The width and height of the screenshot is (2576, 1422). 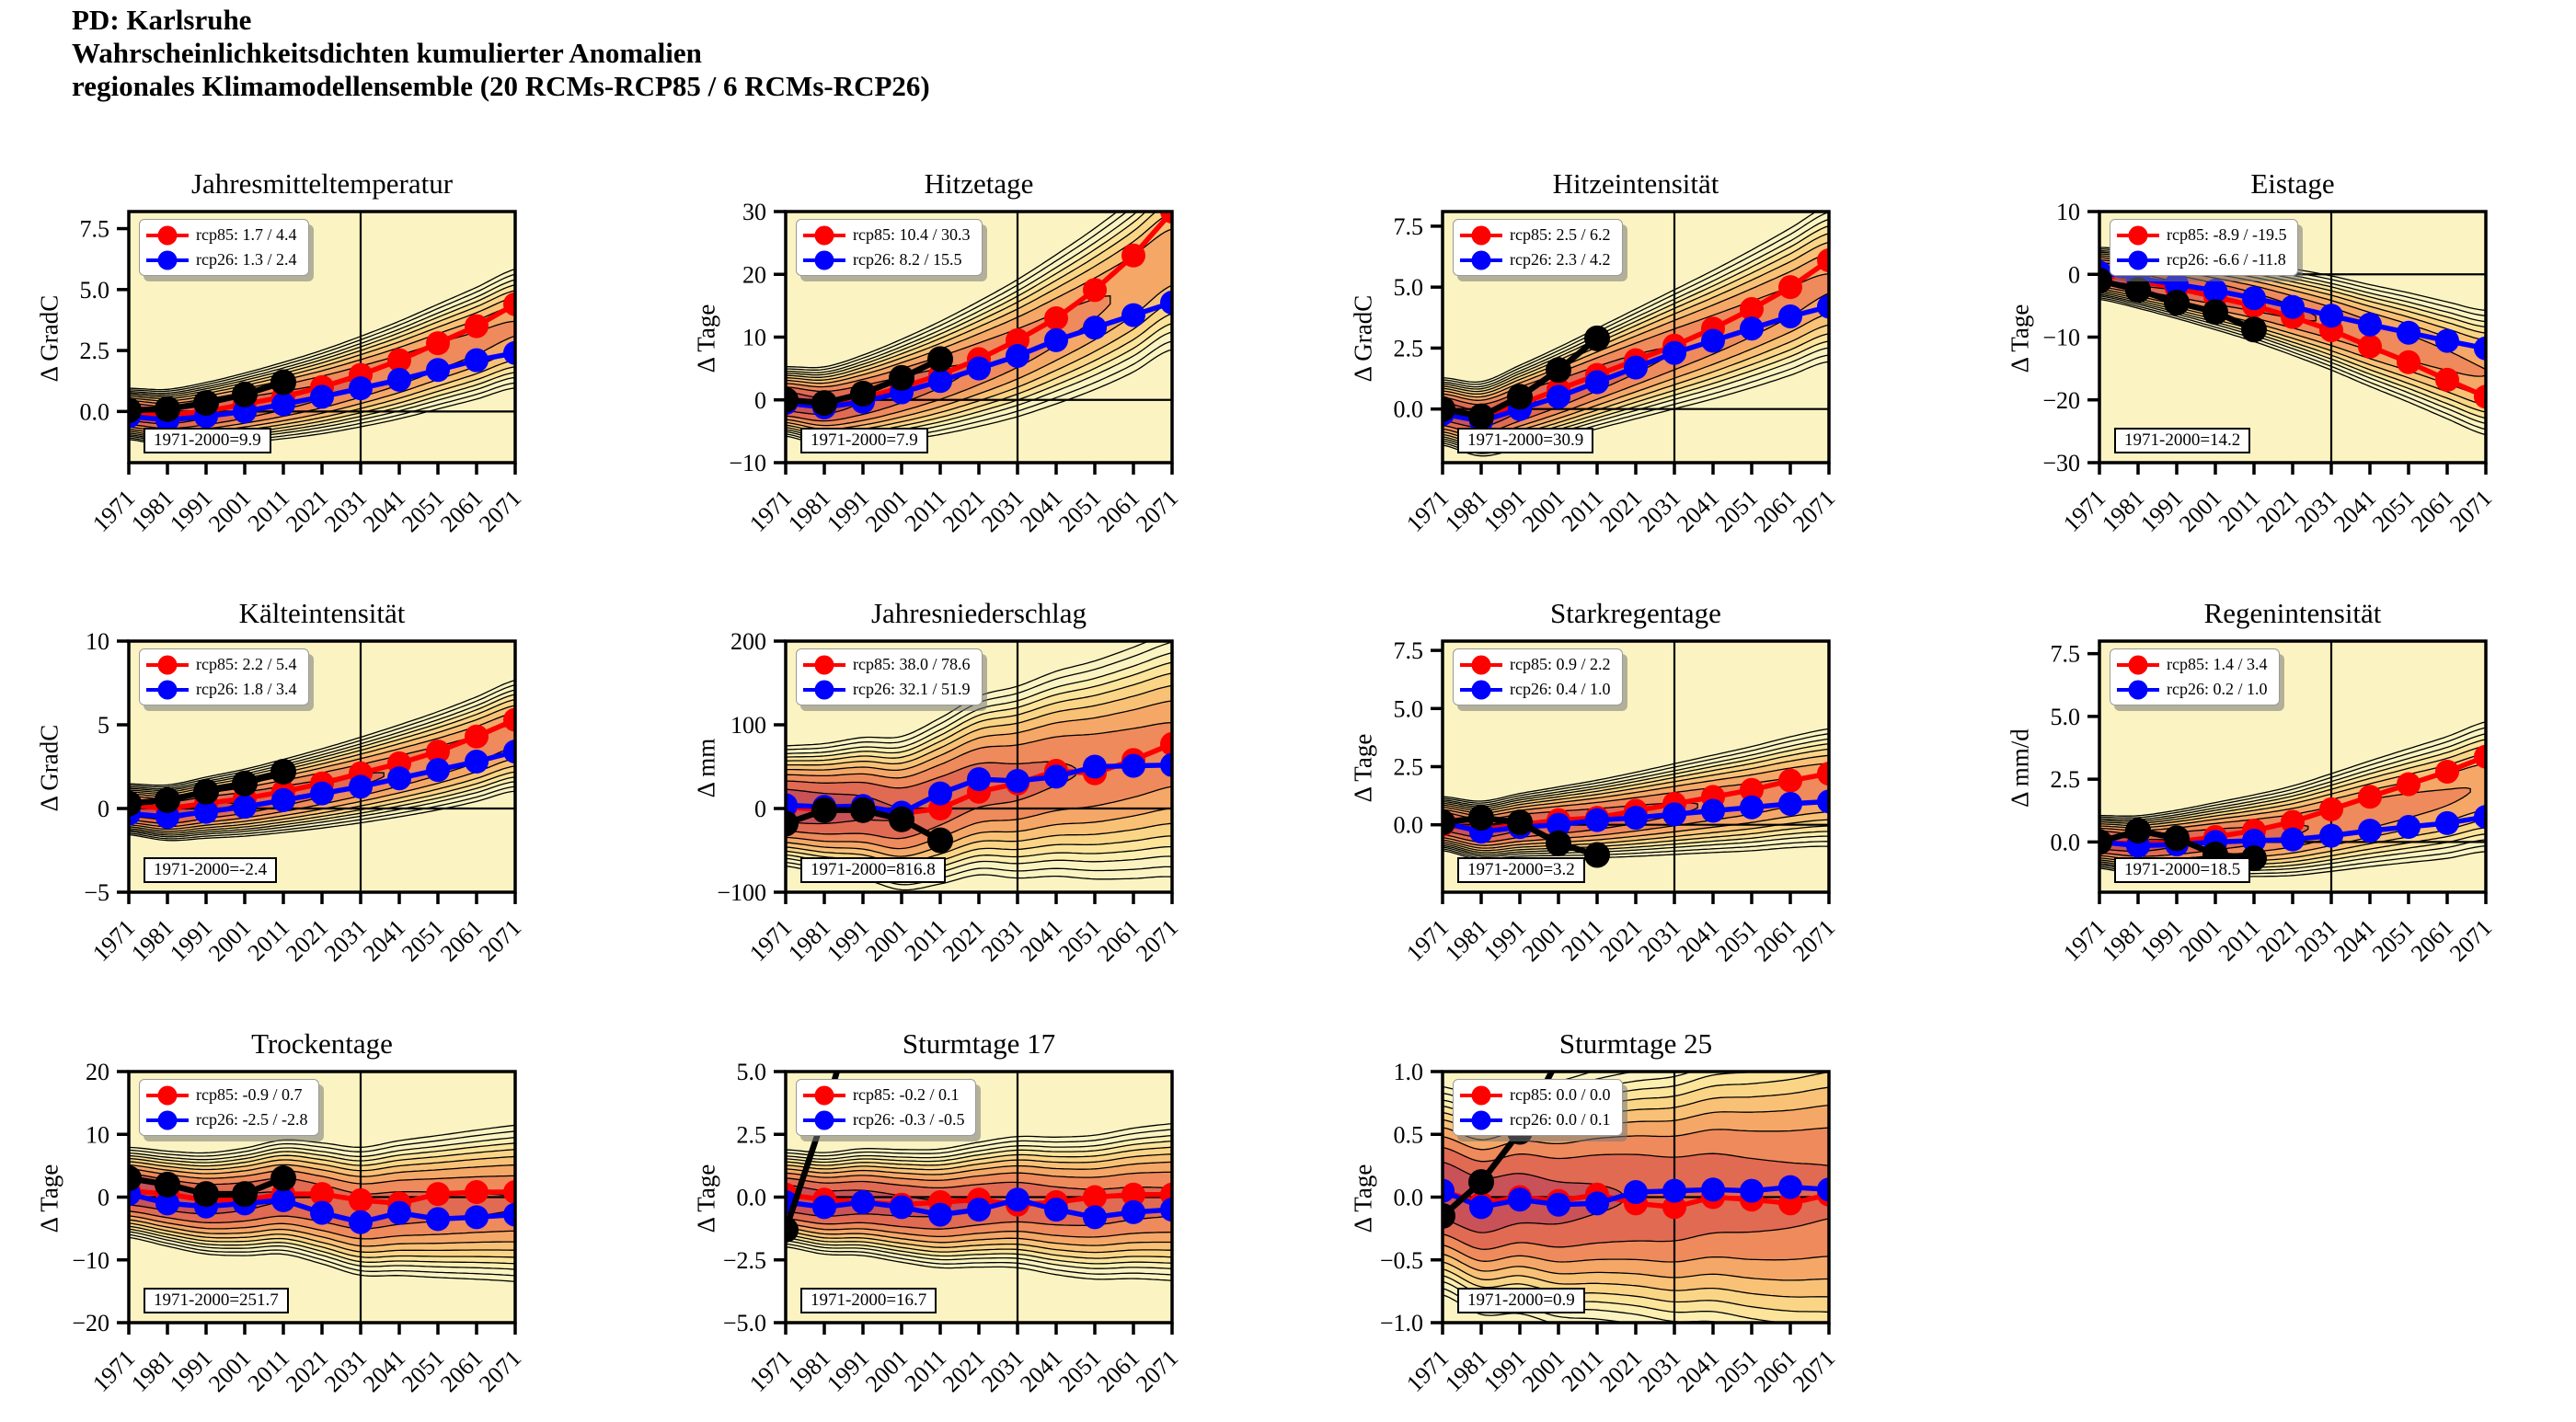 I want to click on svg-text: −2.5, so click(x=744, y=1260).